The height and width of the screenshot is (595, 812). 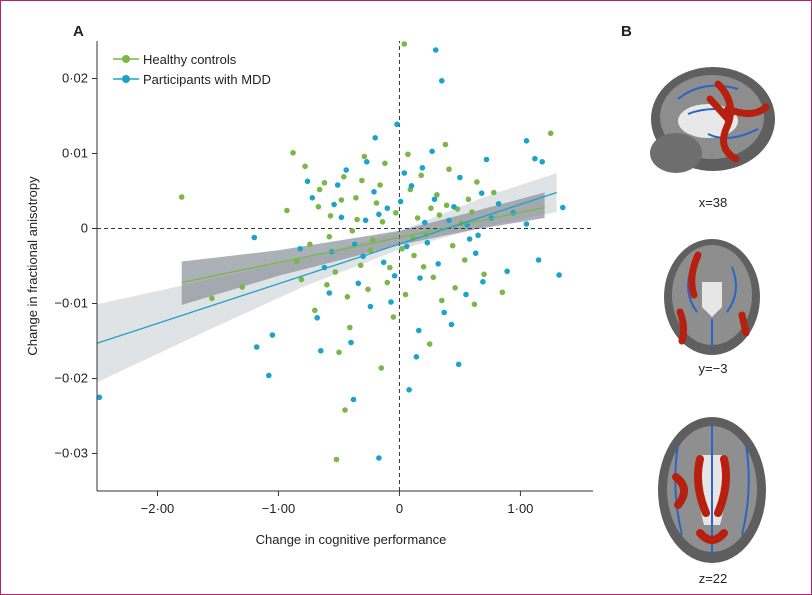 I want to click on x-tick-label-1: −1·00, so click(x=279, y=508).